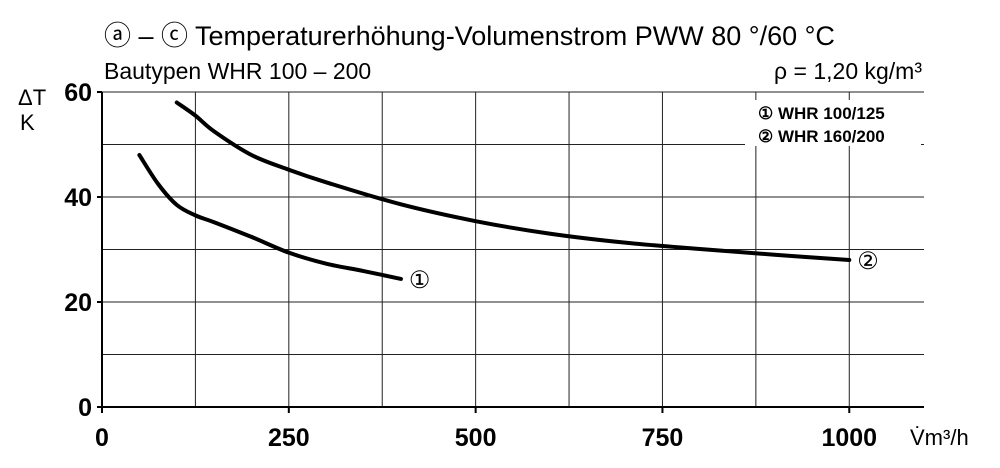 Image resolution: width=1000 pixels, height=468 pixels. I want to click on x-tick-label: 1000, so click(849, 438).